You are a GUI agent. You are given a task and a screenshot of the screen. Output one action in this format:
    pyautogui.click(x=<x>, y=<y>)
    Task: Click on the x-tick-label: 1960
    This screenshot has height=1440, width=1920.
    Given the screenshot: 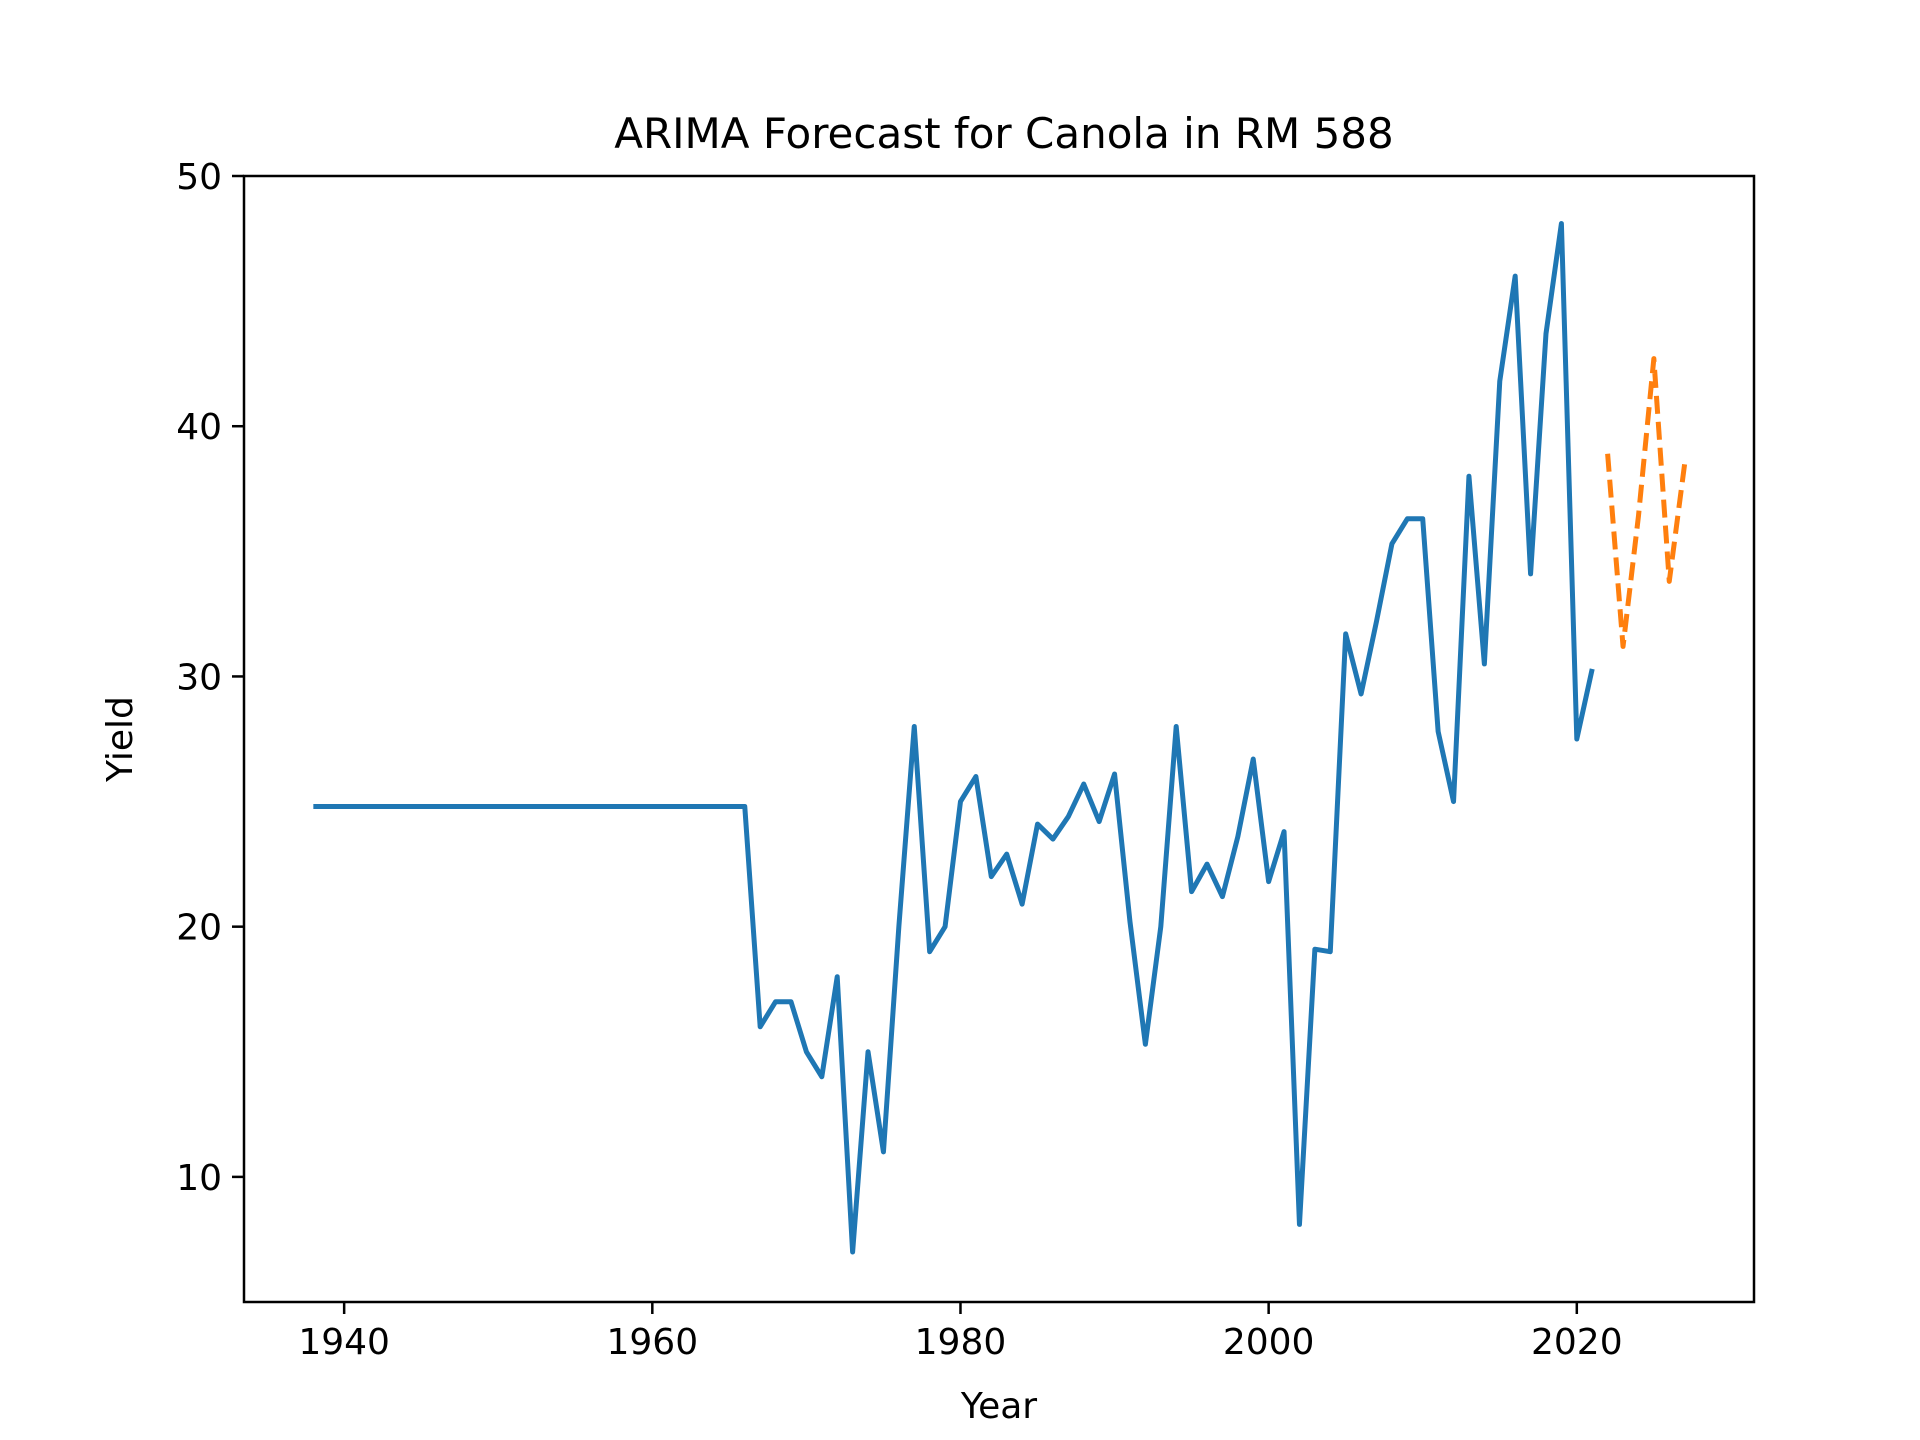 What is the action you would take?
    pyautogui.click(x=653, y=1342)
    